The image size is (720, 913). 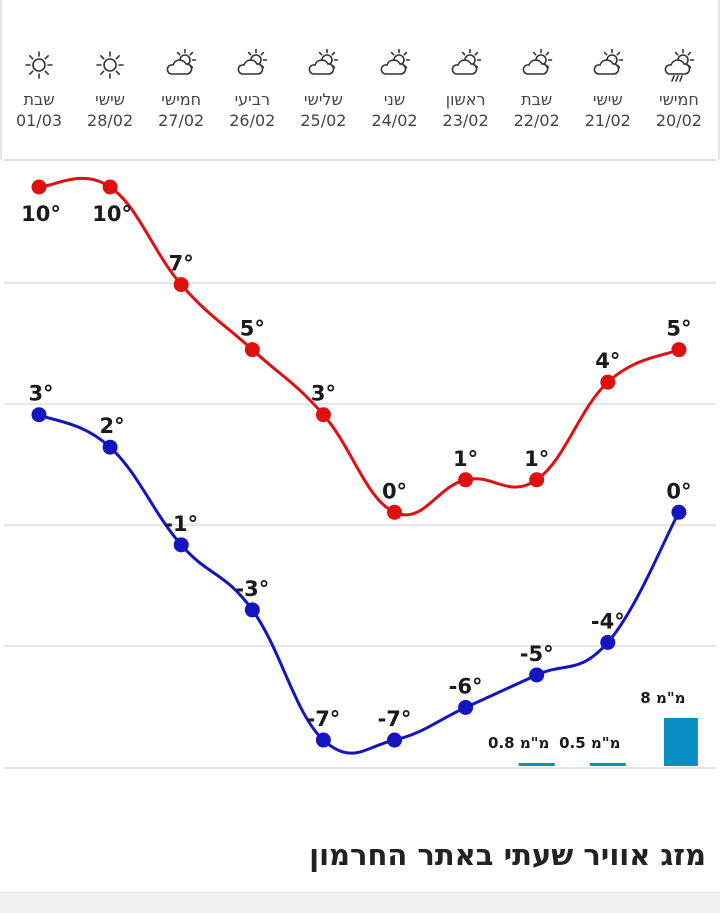 What do you see at coordinates (39, 120) in the screenshot?
I see `day-date: 01/03` at bounding box center [39, 120].